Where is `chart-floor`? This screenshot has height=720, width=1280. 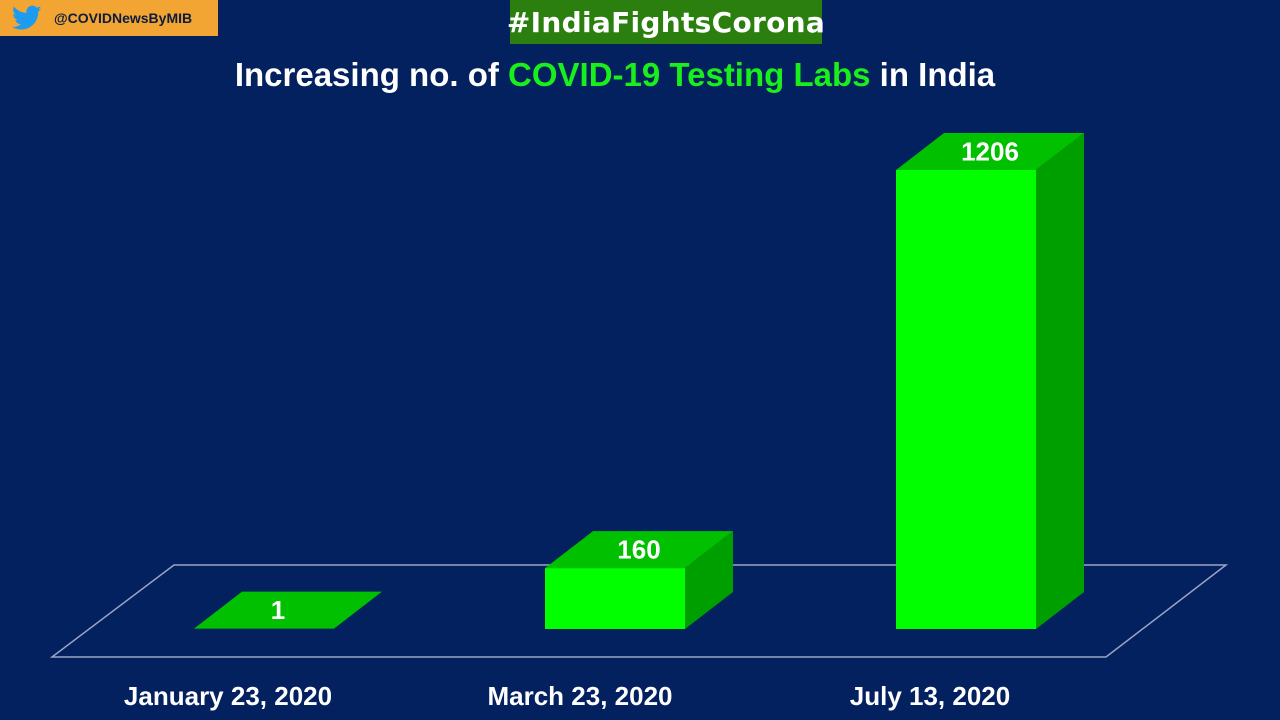
chart-floor is located at coordinates (639, 611).